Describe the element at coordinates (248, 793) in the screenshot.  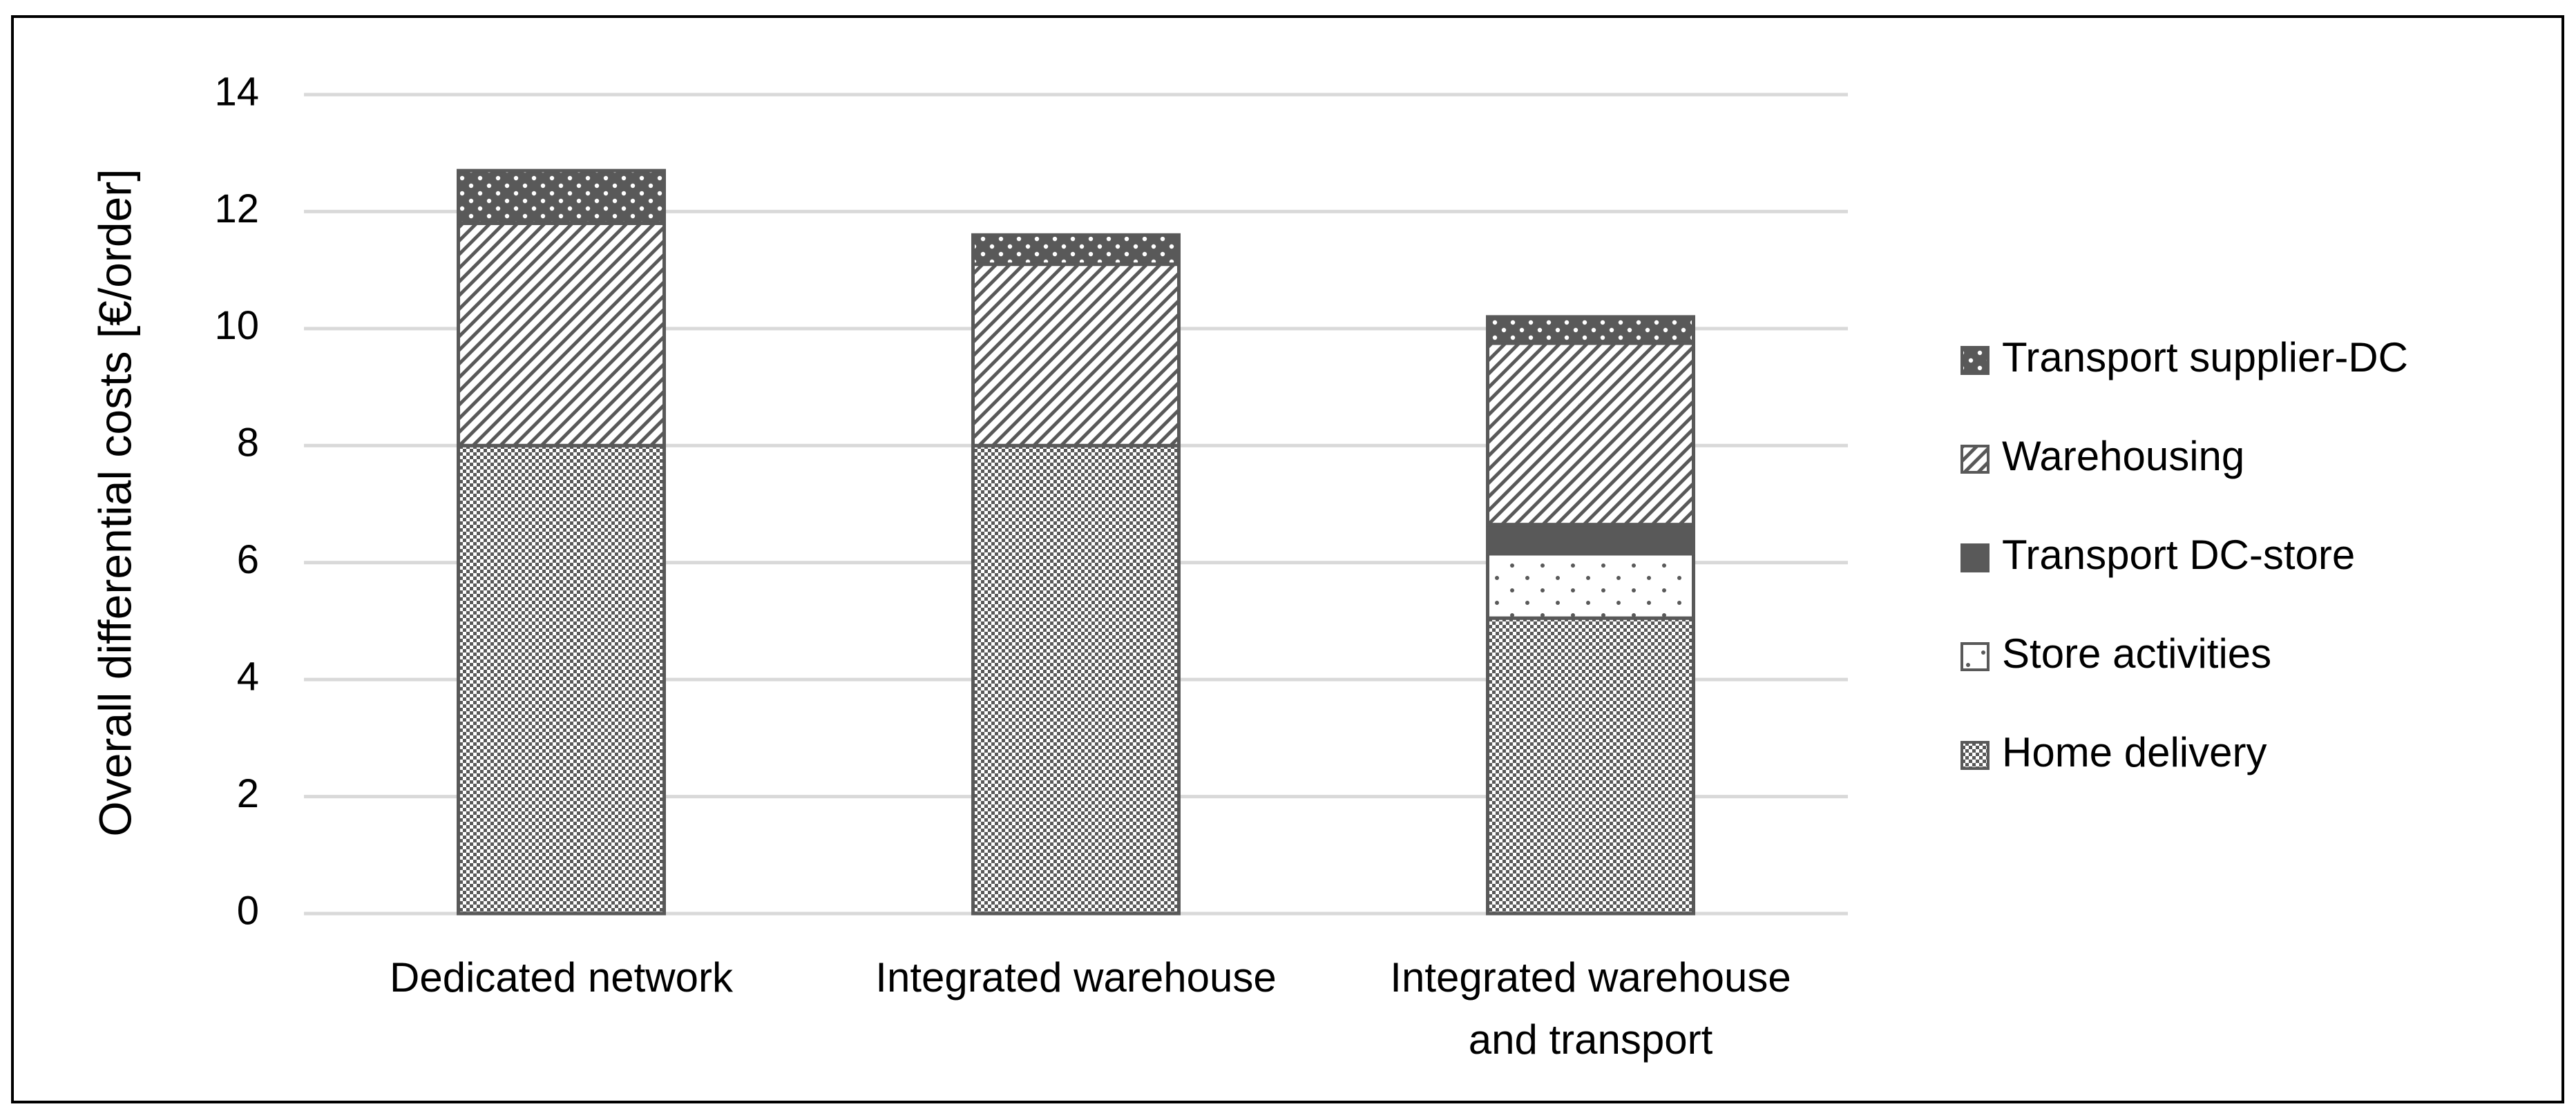
I see `y-tick-label: 2` at that location.